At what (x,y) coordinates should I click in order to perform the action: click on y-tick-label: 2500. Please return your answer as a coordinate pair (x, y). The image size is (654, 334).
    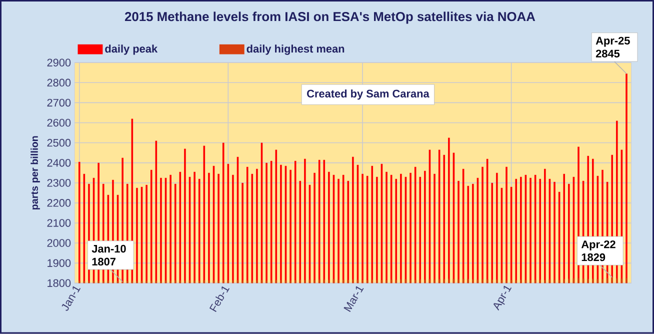
    Looking at the image, I should click on (59, 143).